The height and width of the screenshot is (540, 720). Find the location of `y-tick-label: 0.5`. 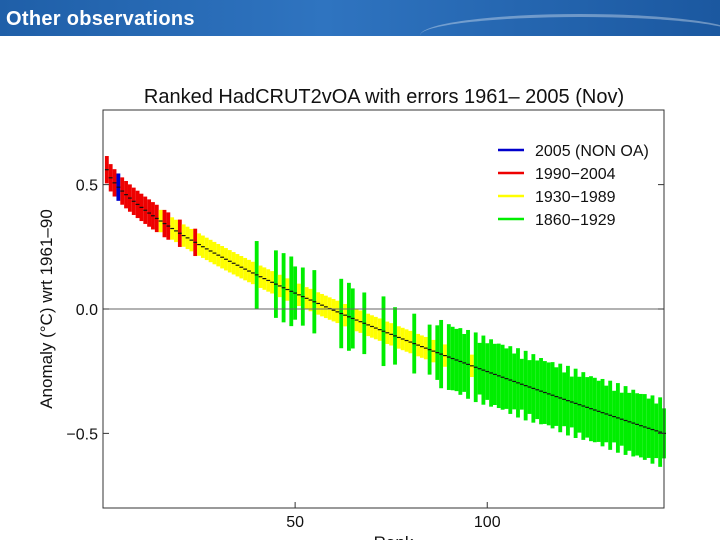

y-tick-label: 0.5 is located at coordinates (87, 186).